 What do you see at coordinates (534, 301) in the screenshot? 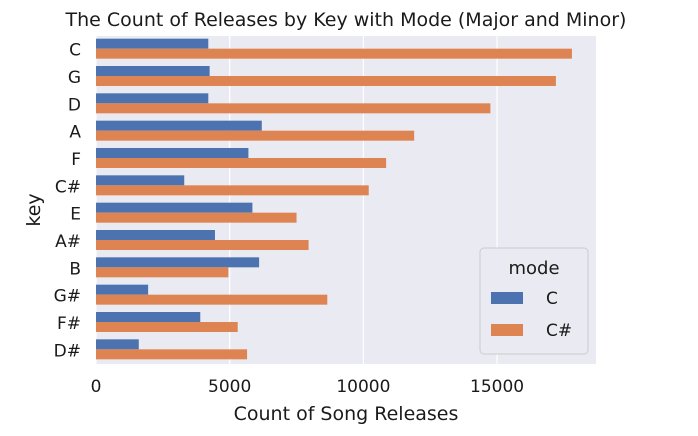
I see `legend: mode C C#` at bounding box center [534, 301].